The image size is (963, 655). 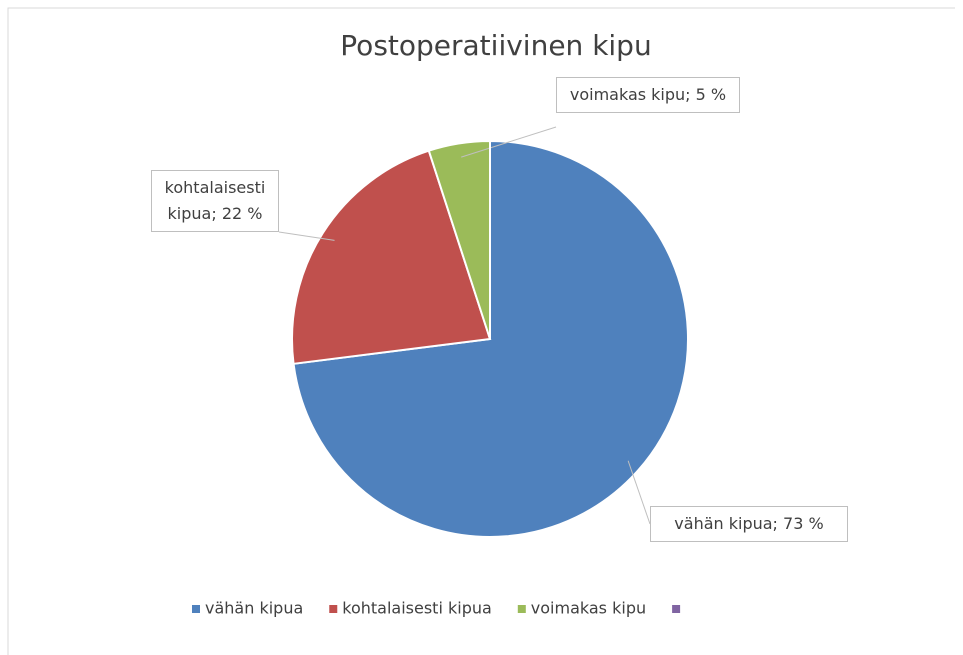 I want to click on data-label: kohtalaisesti kipua; 22 %, so click(x=215, y=201).